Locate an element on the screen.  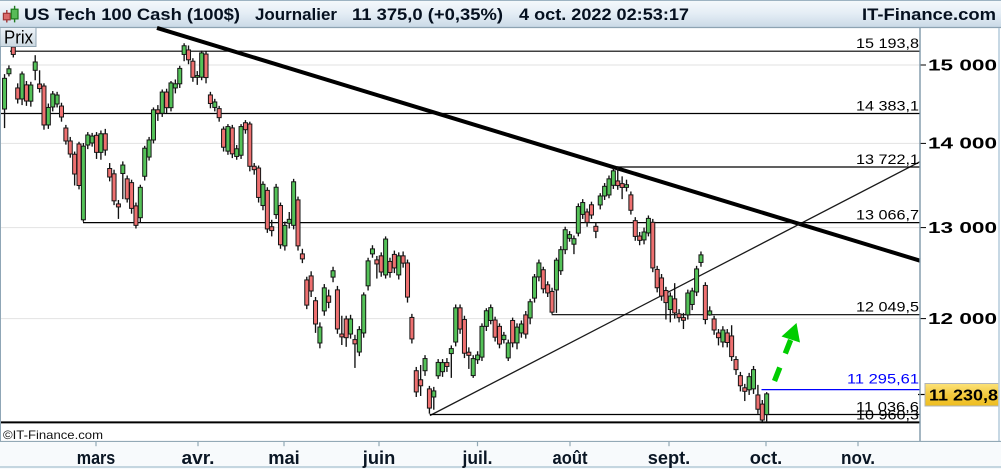
svg-text: 11 230,8 is located at coordinates (963, 396).